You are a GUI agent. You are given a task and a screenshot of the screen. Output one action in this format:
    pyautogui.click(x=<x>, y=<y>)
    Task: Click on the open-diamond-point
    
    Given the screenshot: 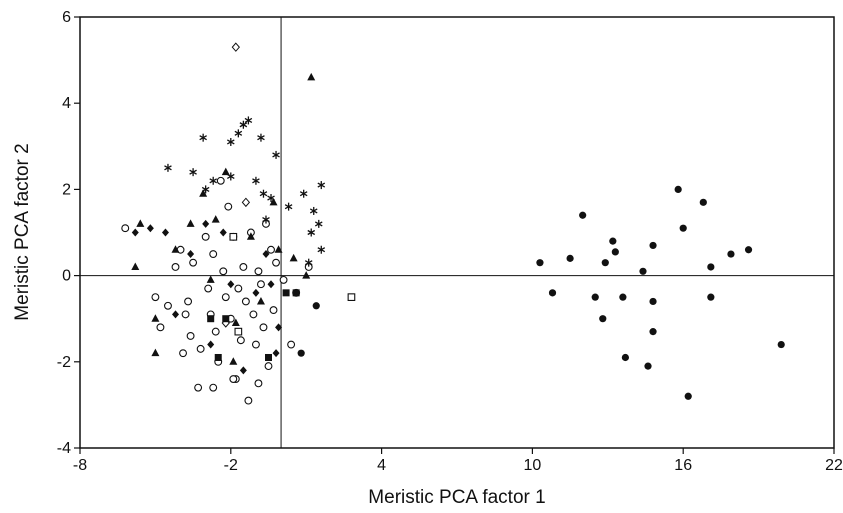 What is the action you would take?
    pyautogui.click(x=246, y=202)
    